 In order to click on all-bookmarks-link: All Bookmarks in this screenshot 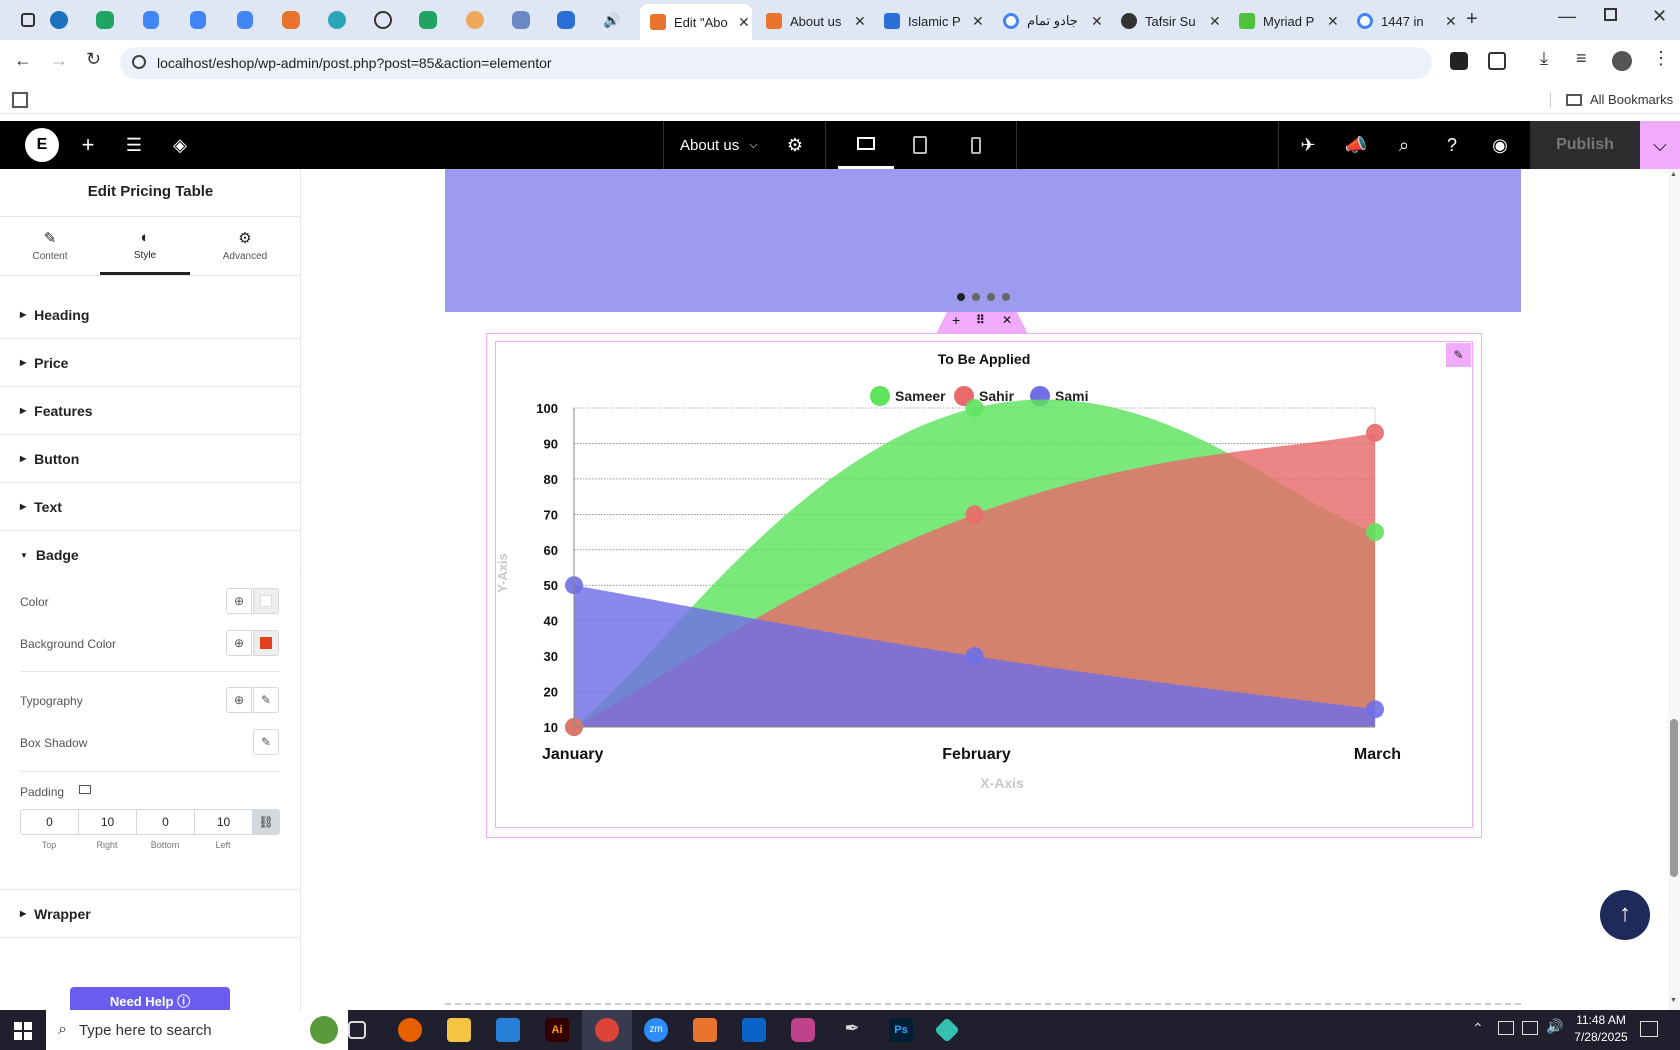, I will do `click(1632, 99)`.